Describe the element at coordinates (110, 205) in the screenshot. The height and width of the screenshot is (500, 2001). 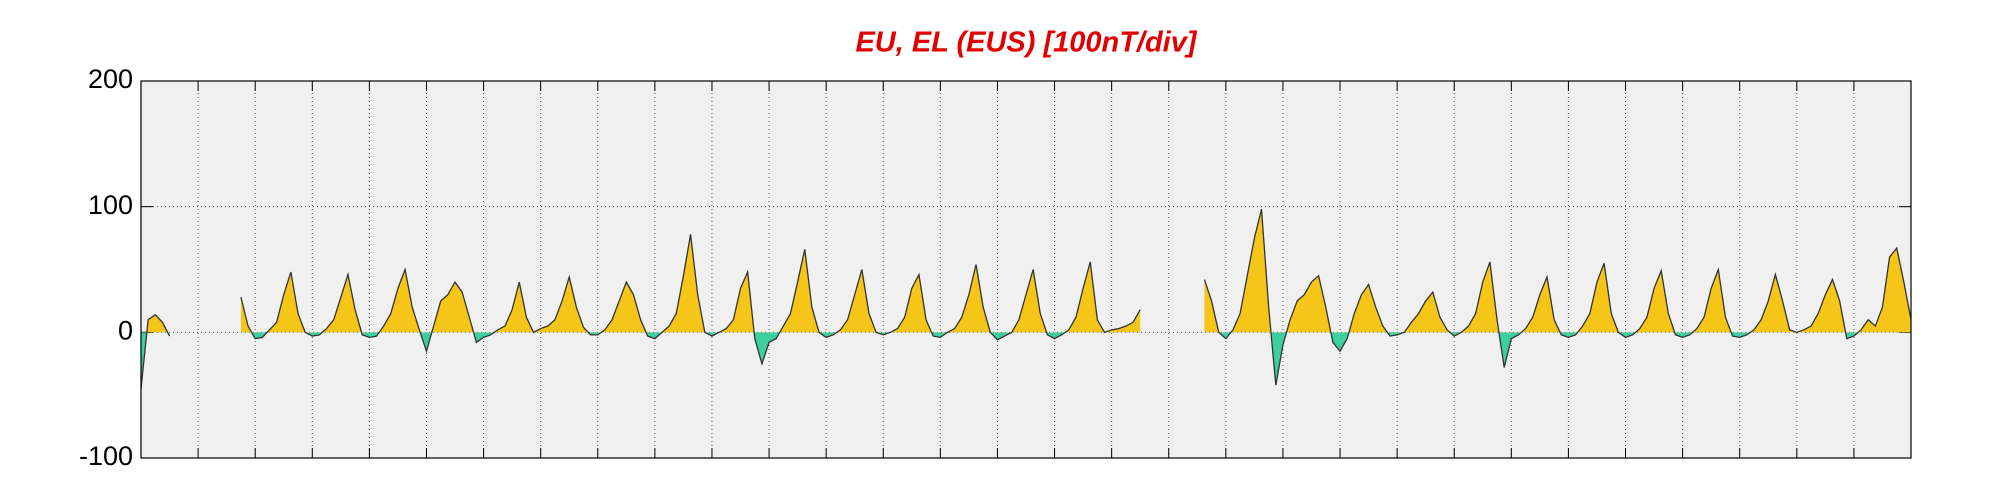
I see `y-tick-label: 100` at that location.